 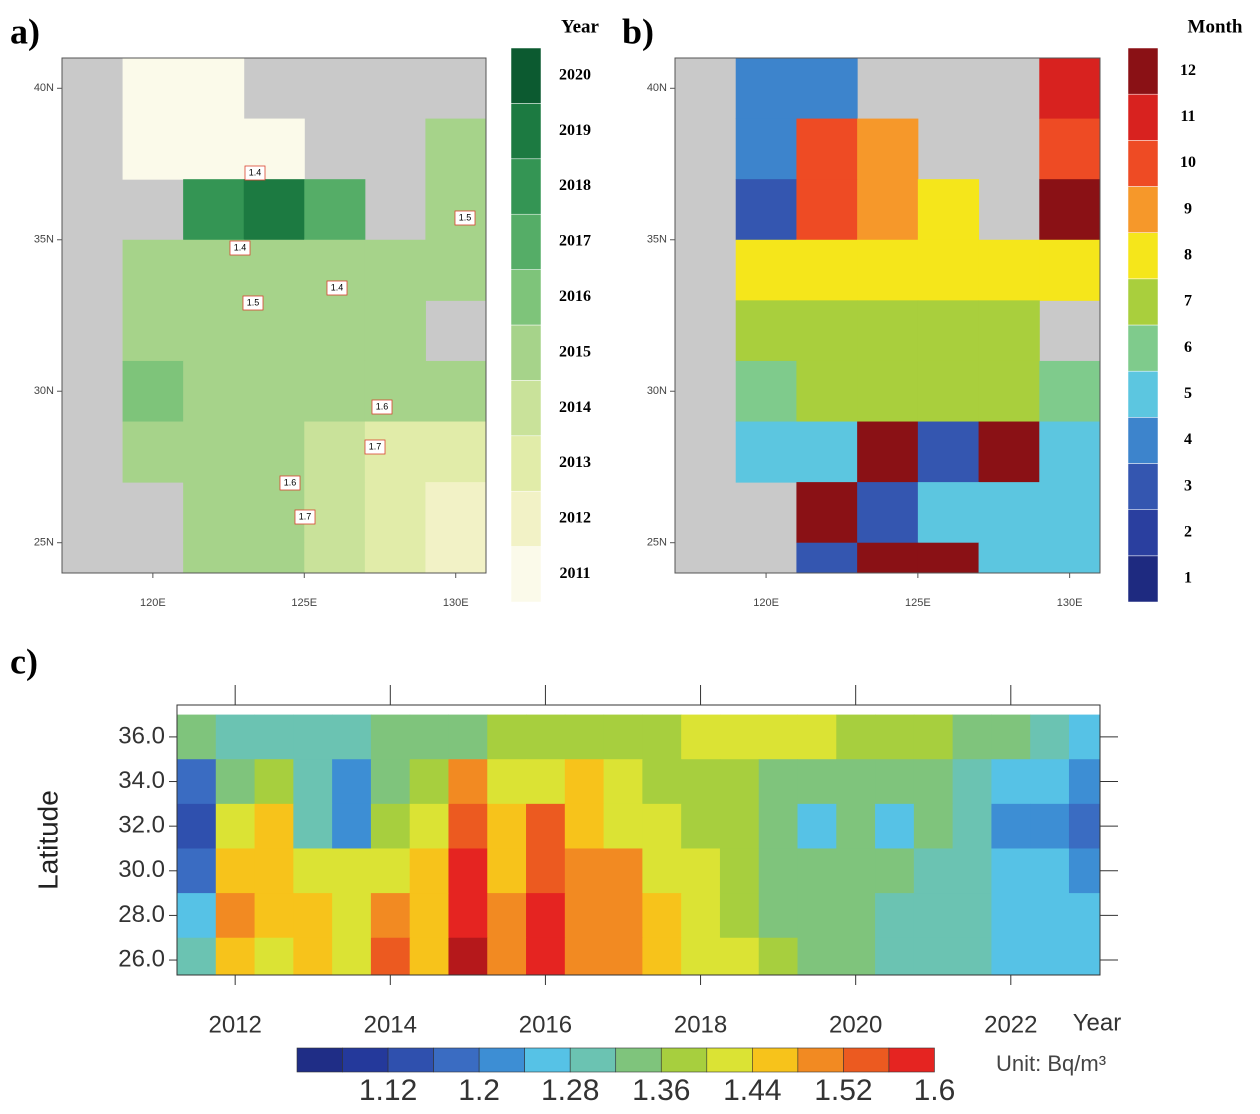 What do you see at coordinates (141, 735) in the screenshot?
I see `y-tick-label: 36.0` at bounding box center [141, 735].